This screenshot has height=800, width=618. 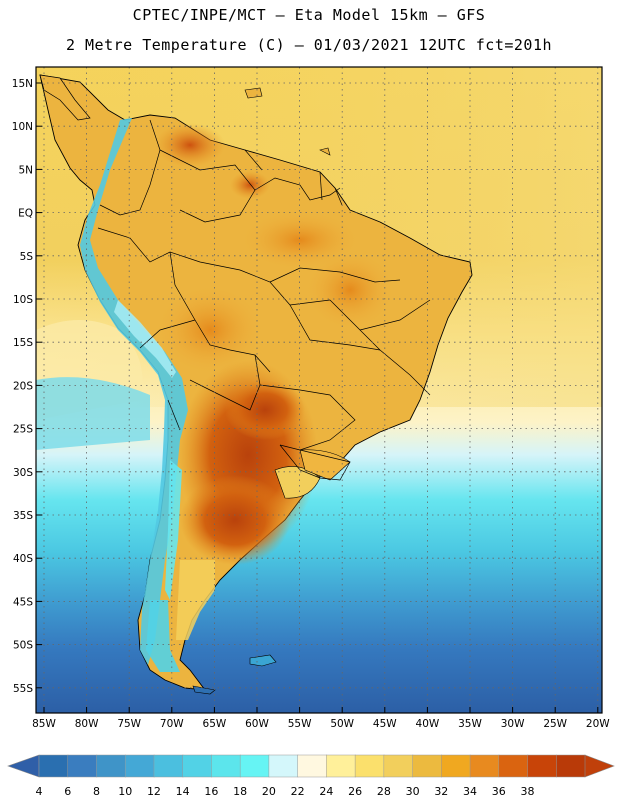 I want to click on map-title-line1: CPTEC/INPE/MCT – Eta Model 15km – GFS, so click(x=309, y=15).